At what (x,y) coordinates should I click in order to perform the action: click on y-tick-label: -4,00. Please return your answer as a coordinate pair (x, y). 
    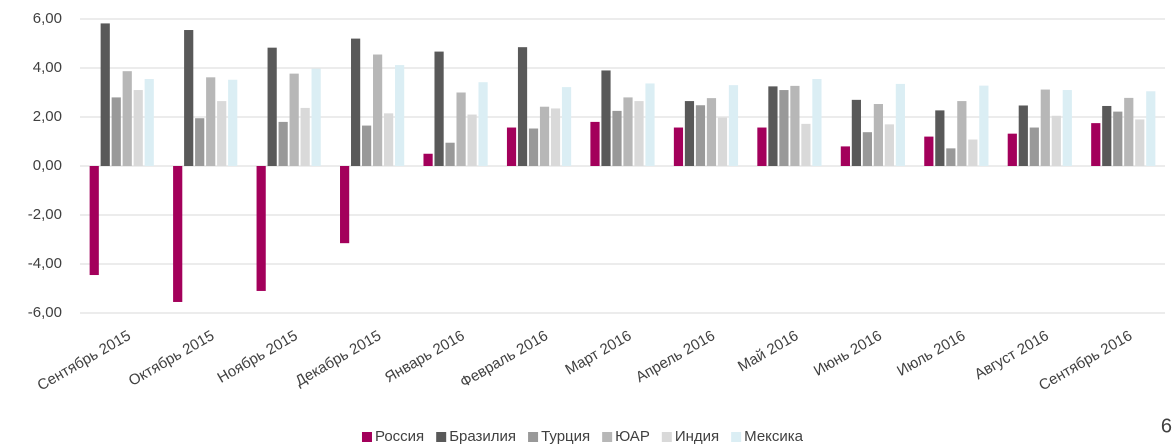
    Looking at the image, I should click on (45, 263).